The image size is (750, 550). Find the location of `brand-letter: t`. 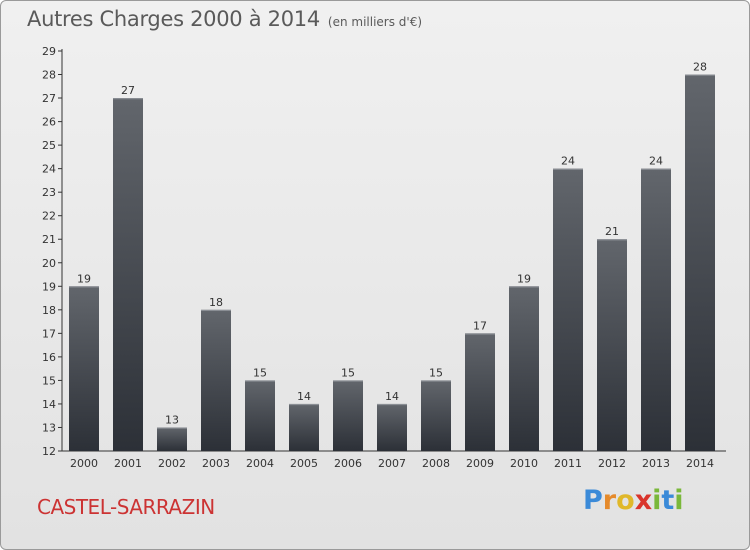

brand-letter: t is located at coordinates (668, 500).